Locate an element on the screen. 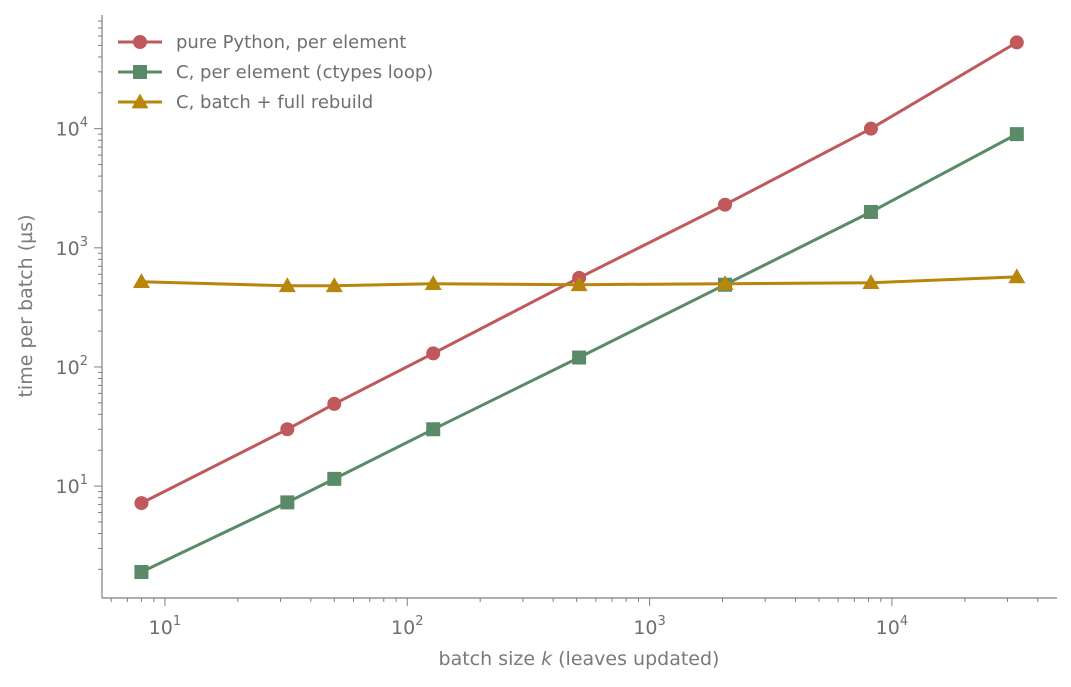 The height and width of the screenshot is (687, 1071). legend-entry: pure Python, per element is located at coordinates (262, 42).